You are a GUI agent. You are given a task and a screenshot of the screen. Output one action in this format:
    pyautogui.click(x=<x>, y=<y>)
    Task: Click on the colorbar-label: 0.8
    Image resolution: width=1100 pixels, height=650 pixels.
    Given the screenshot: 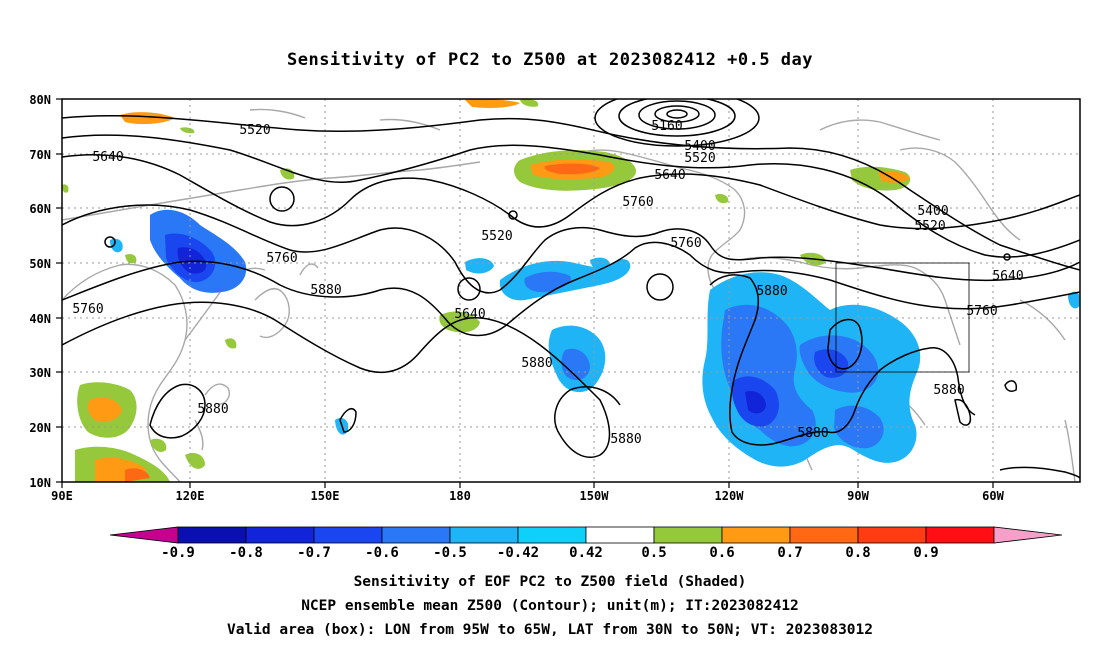 What is the action you would take?
    pyautogui.click(x=857, y=553)
    